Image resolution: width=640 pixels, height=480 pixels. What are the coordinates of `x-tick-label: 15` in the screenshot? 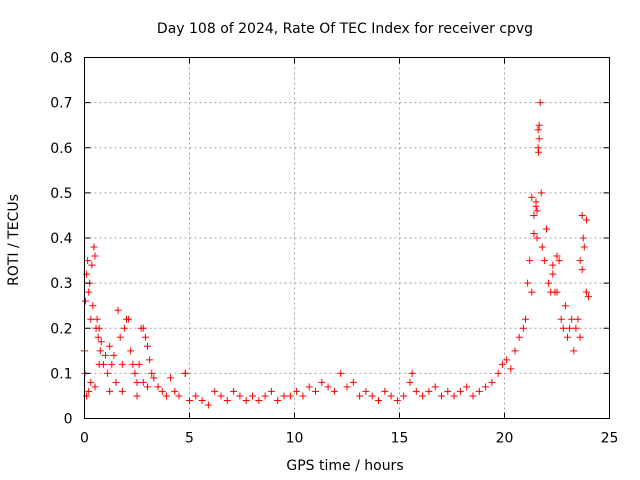 It's located at (400, 439).